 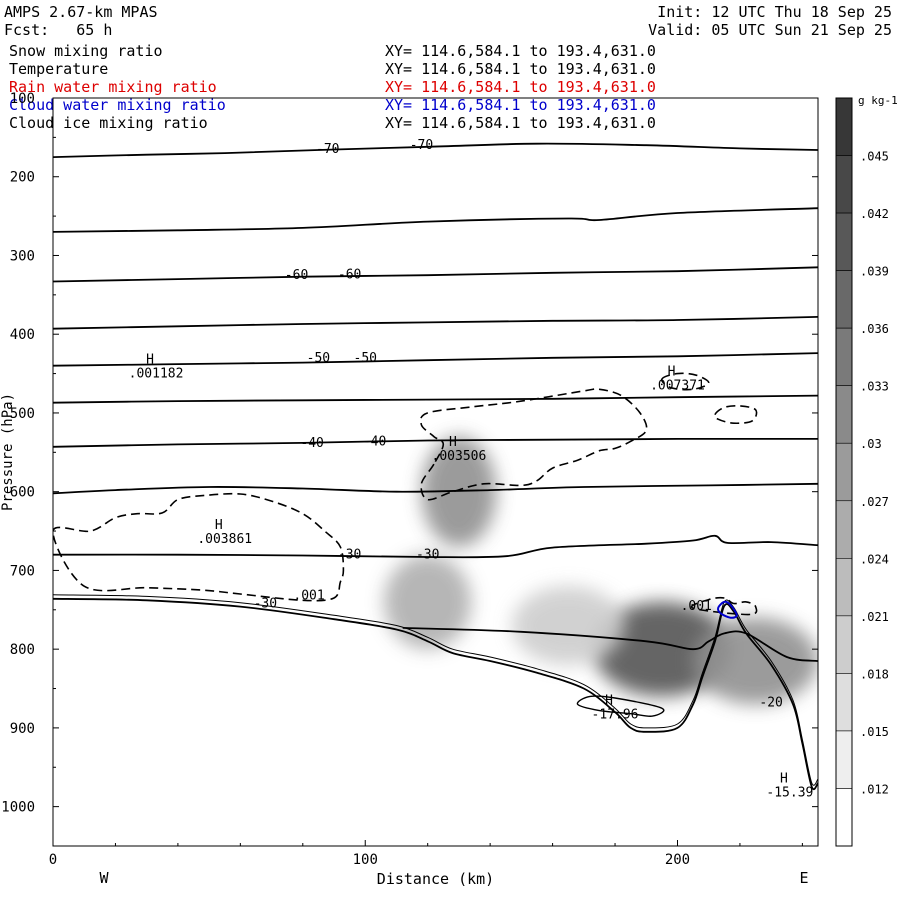 What do you see at coordinates (871, 444) in the screenshot?
I see `colorbar-tick-label: .03` at bounding box center [871, 444].